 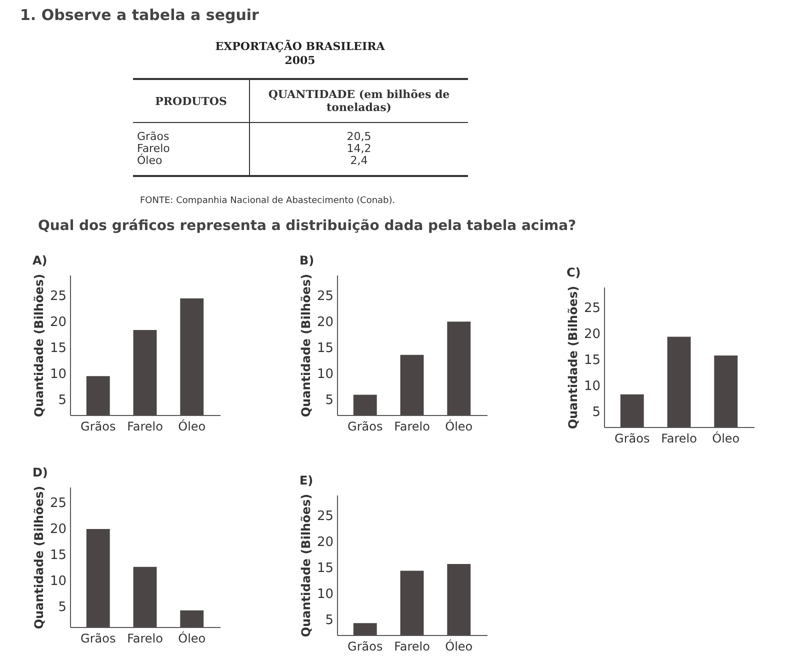 What do you see at coordinates (359, 136) in the screenshot?
I see `text: 20,5` at bounding box center [359, 136].